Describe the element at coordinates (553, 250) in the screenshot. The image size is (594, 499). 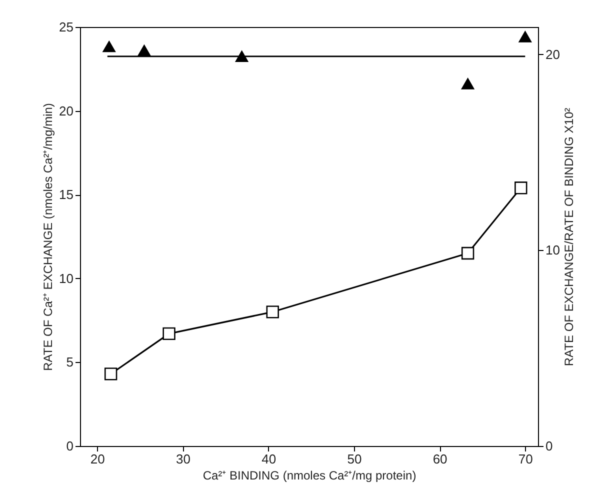
I see `y2-tick-label: 10` at that location.